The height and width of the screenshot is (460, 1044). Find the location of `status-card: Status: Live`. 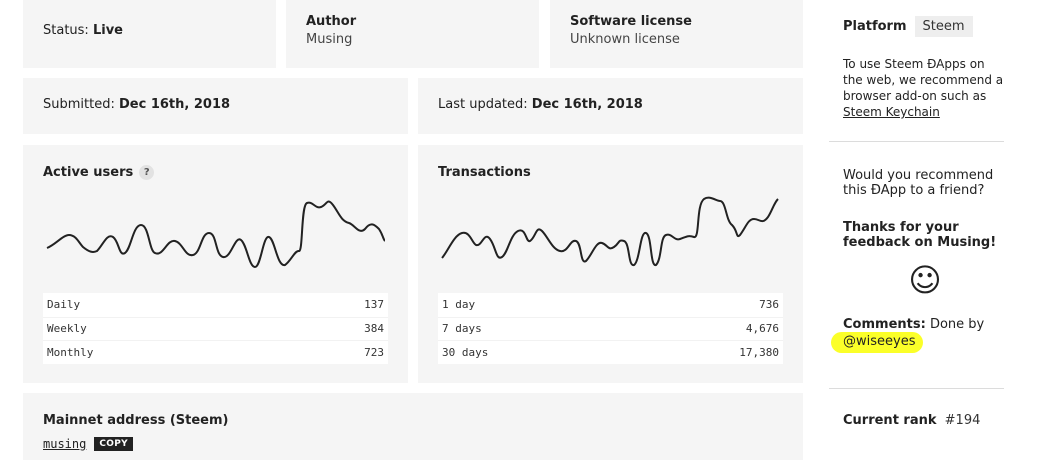

status-card: Status: Live is located at coordinates (149, 34).